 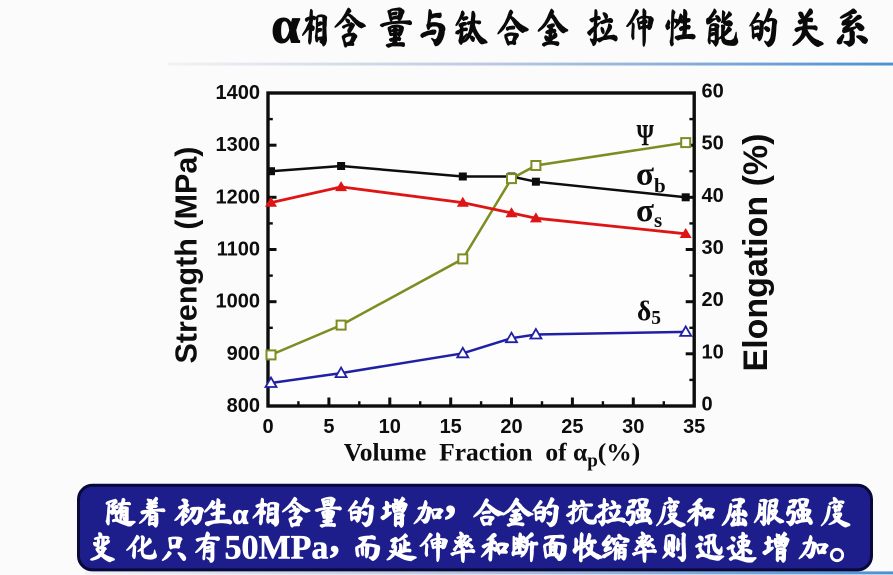 What do you see at coordinates (328, 427) in the screenshot?
I see `svg-text: 5` at bounding box center [328, 427].